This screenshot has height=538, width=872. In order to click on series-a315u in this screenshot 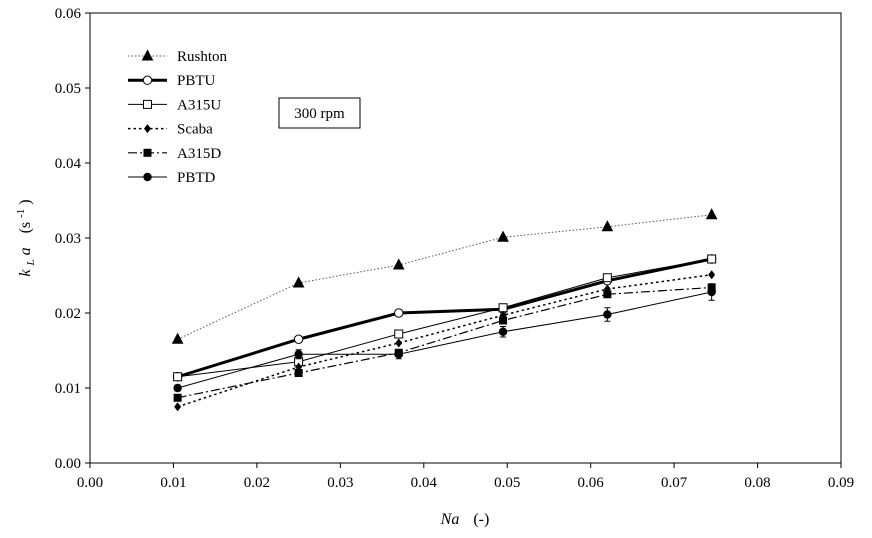, I will do `click(445, 318)`.